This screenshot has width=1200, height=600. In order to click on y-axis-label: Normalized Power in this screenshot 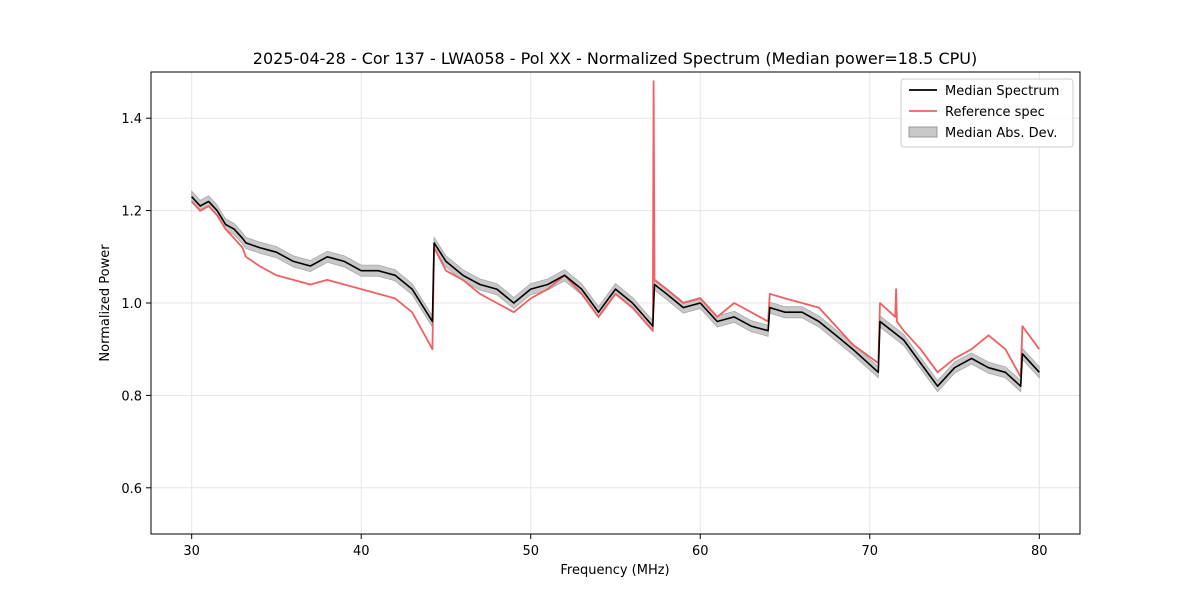, I will do `click(105, 303)`.